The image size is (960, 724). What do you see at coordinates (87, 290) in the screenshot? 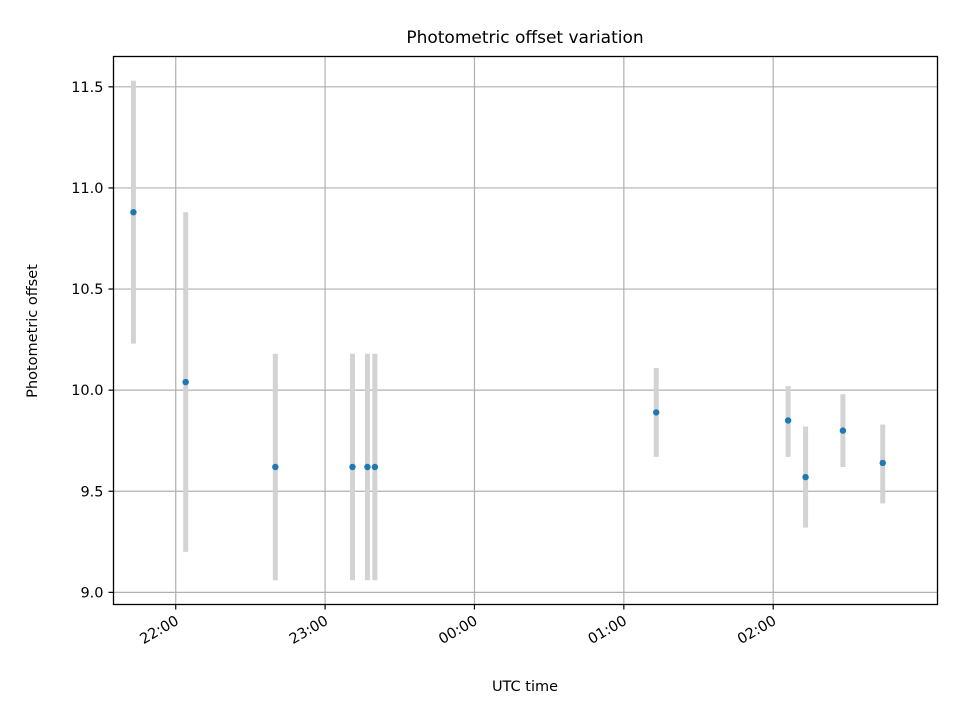
I see `y-tick-label: 10.5` at bounding box center [87, 290].